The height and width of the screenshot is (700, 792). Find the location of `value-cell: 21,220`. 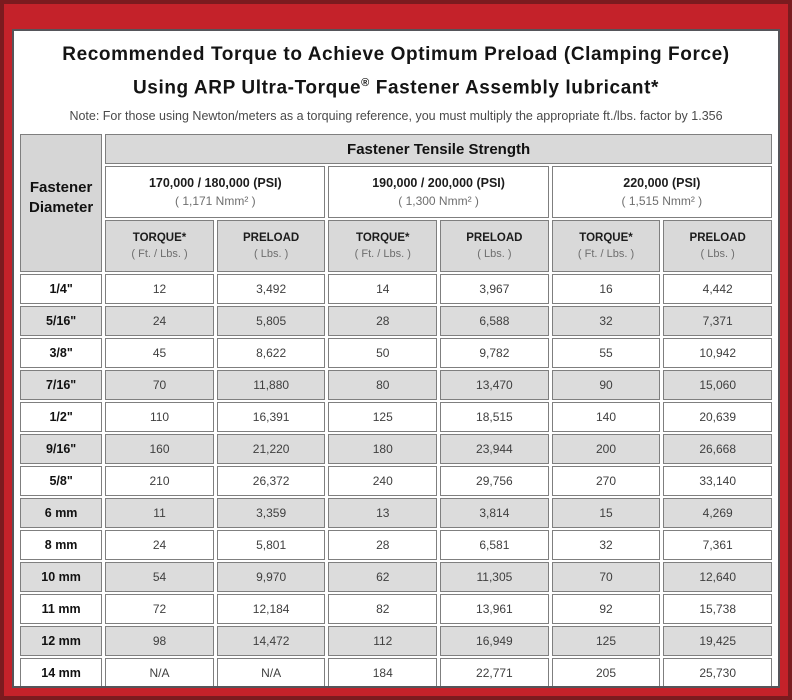

value-cell: 21,220 is located at coordinates (271, 449).